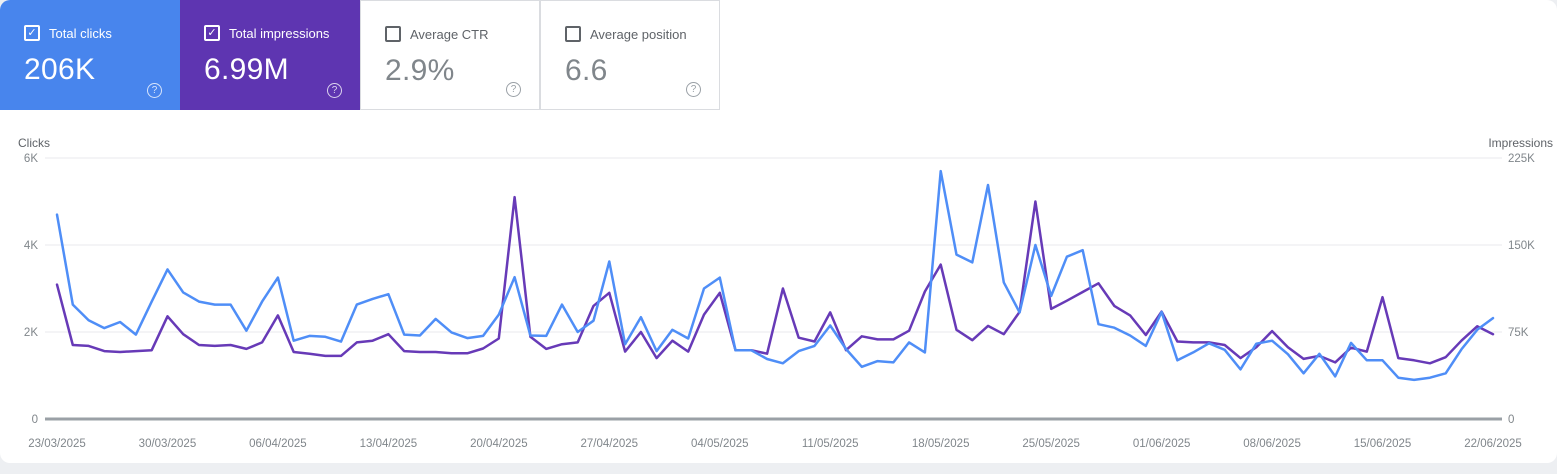  I want to click on metric-label: Average CTR, so click(449, 34).